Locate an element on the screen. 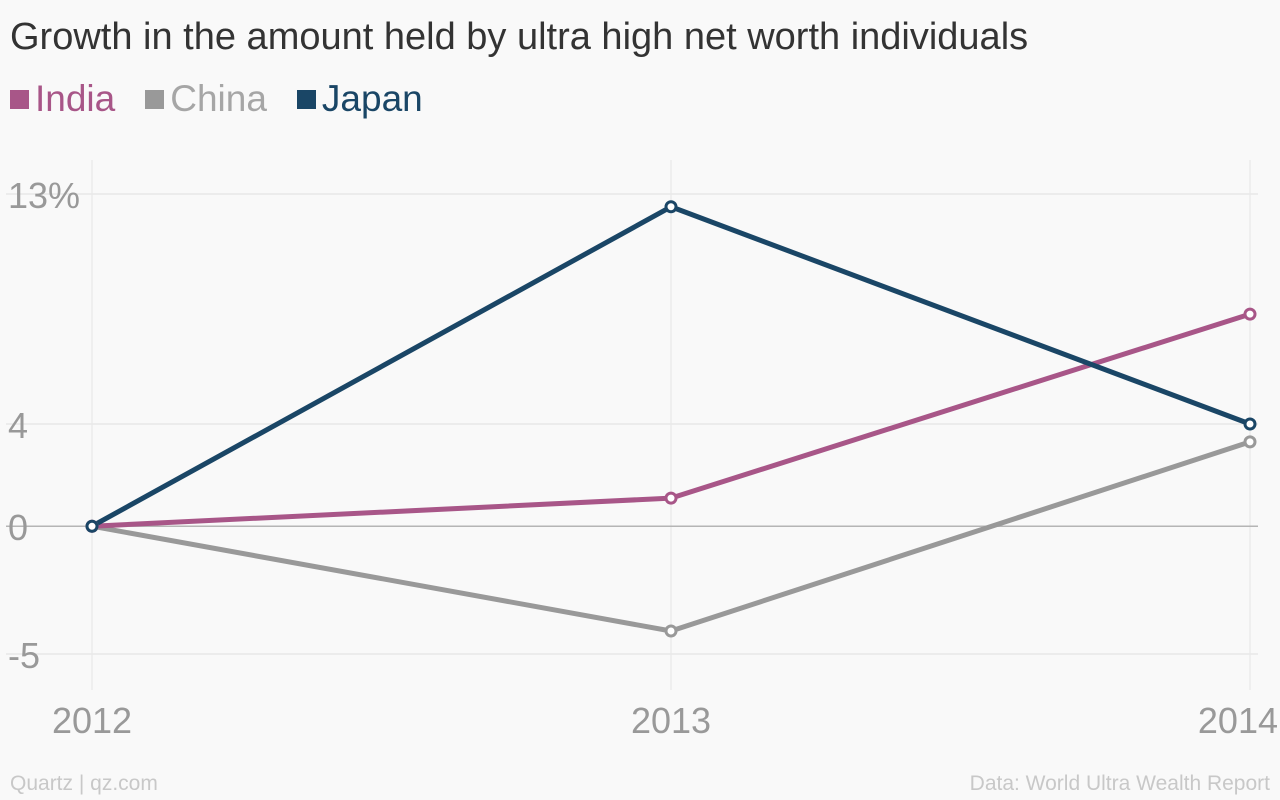 The width and height of the screenshot is (1280, 800). x-tick-label: 2012 is located at coordinates (92, 720).